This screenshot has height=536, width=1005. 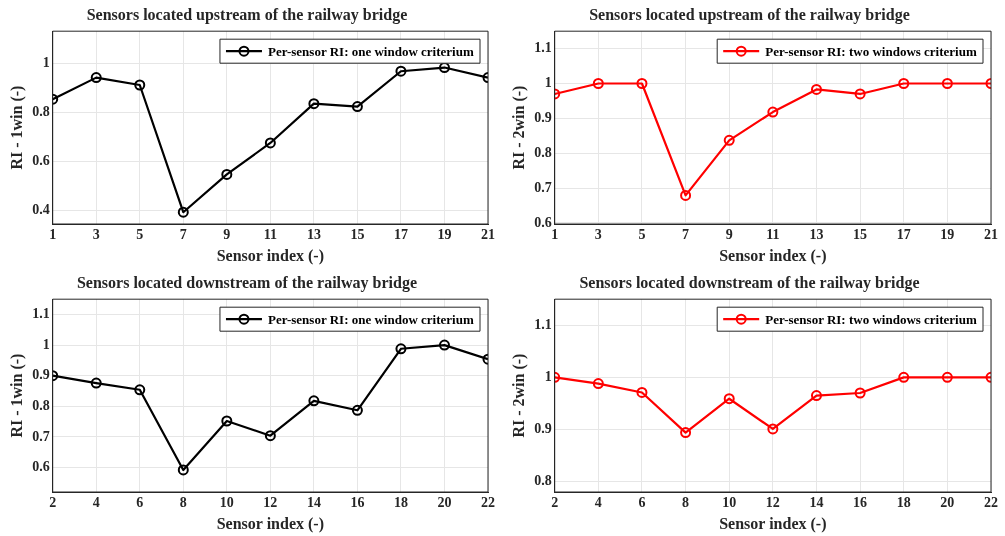 I want to click on y-axis-title: RI - 1win (-), so click(x=16, y=127).